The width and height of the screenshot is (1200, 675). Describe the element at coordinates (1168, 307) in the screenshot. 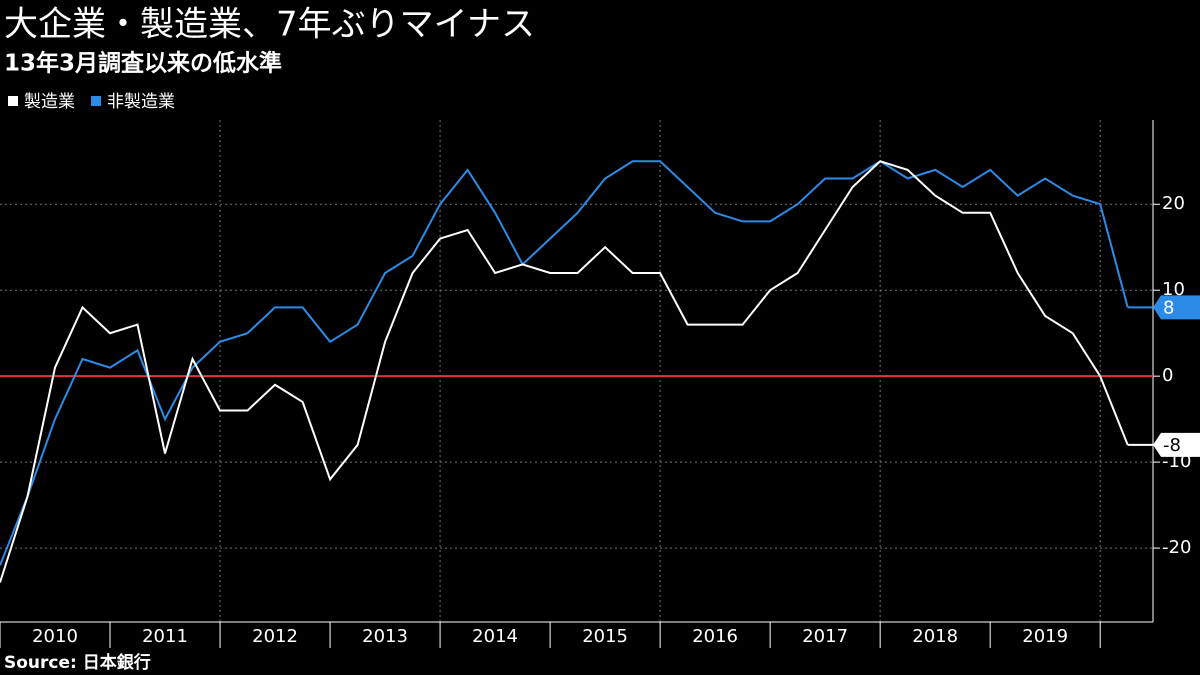

I see `end-label-text: 8` at that location.